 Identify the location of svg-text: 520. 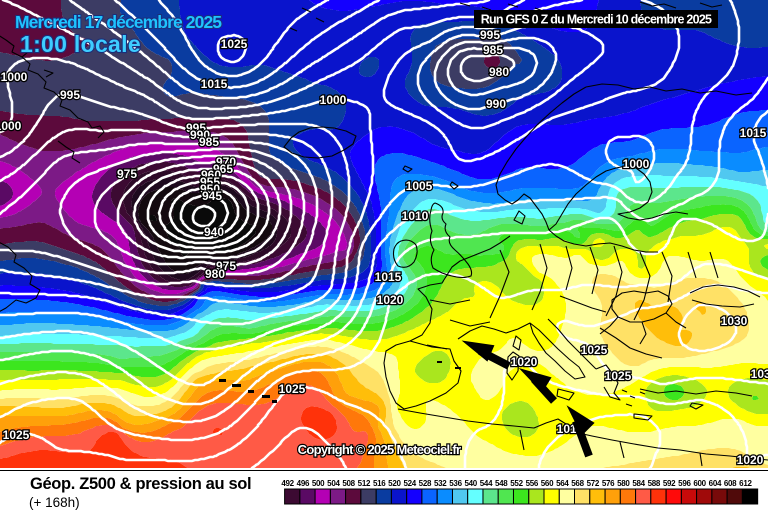
(394, 483).